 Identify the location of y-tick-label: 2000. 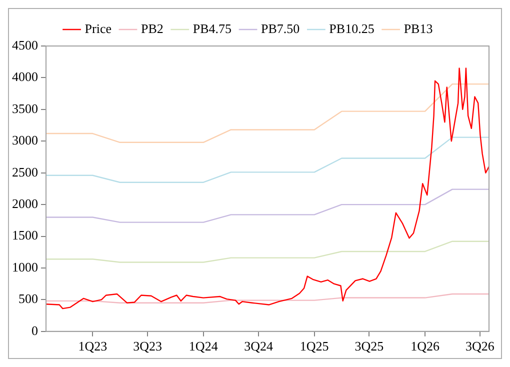
(25, 203).